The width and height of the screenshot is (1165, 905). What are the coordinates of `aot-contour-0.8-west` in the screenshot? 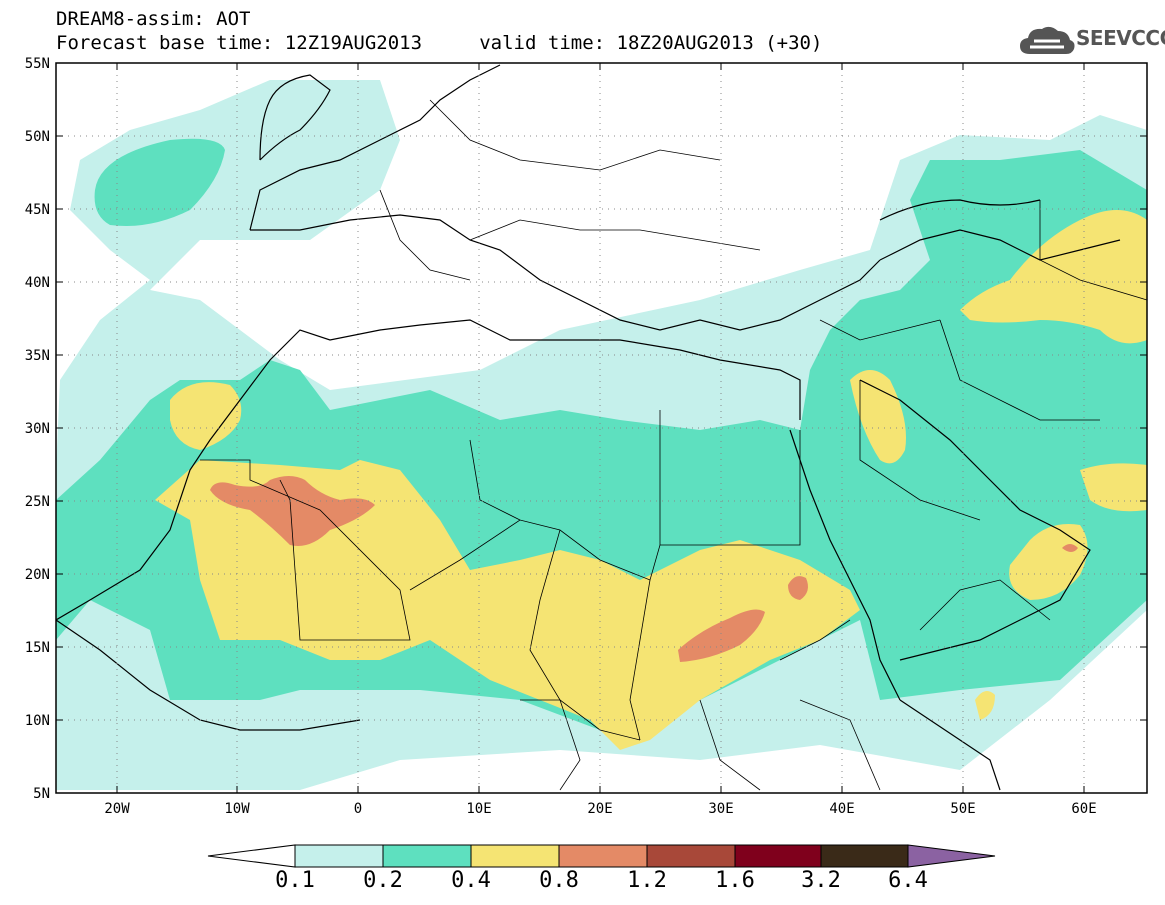 It's located at (292, 511).